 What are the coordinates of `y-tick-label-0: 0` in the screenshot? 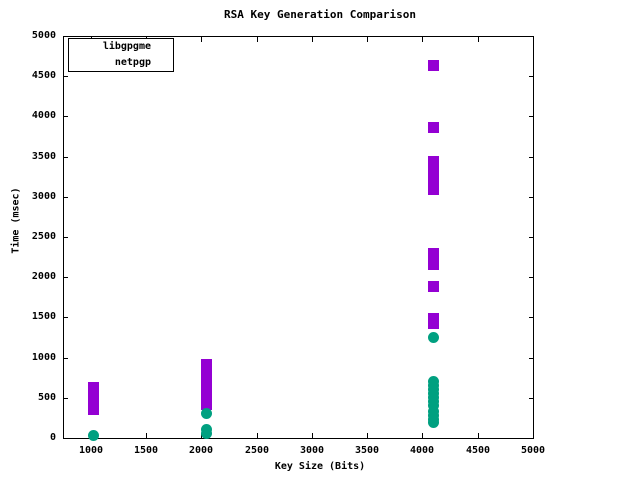 It's located at (52, 437).